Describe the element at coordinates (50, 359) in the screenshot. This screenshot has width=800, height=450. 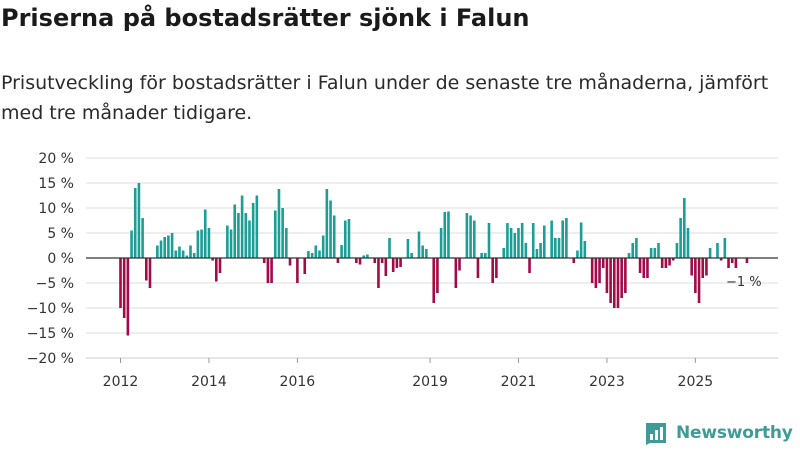
I see `y-tick-label: −20 %` at that location.